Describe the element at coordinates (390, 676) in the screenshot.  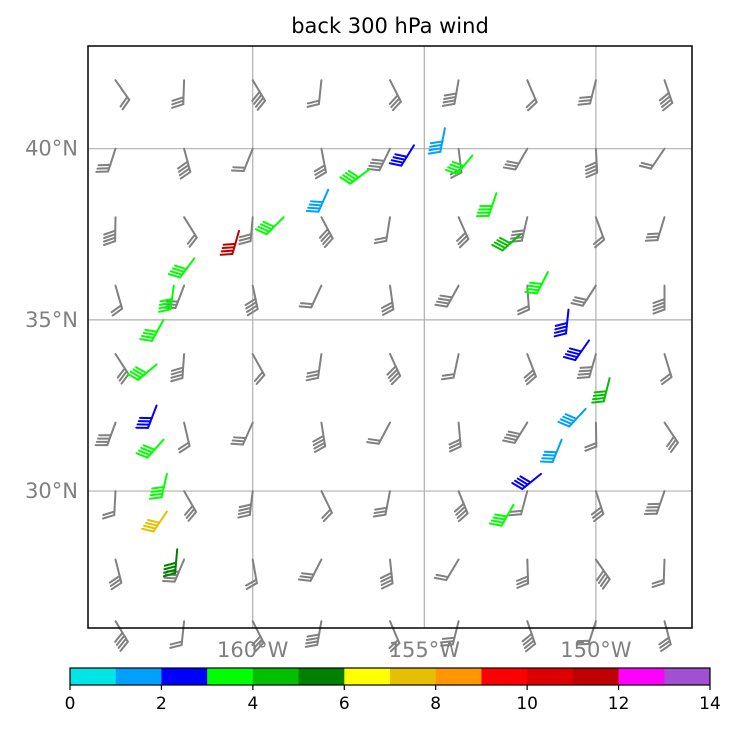
I see `colorbar-frame` at that location.